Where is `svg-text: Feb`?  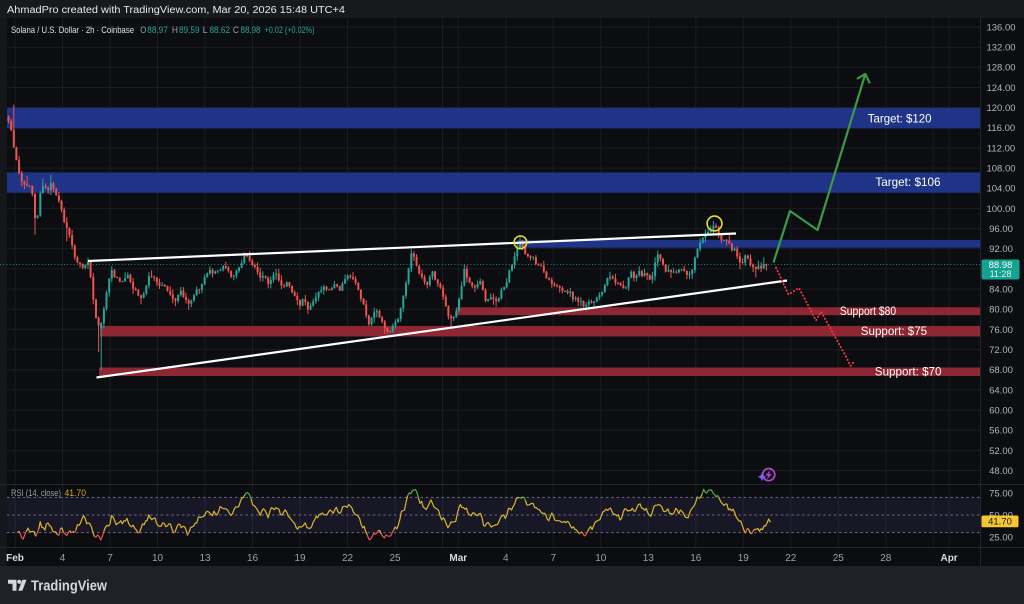 svg-text: Feb is located at coordinates (15, 558).